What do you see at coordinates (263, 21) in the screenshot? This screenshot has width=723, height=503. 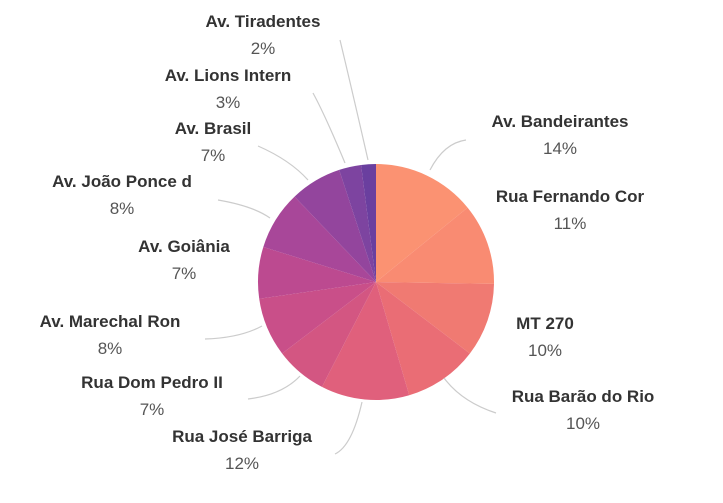 I see `slice-label: Av. Tiradentes` at bounding box center [263, 21].